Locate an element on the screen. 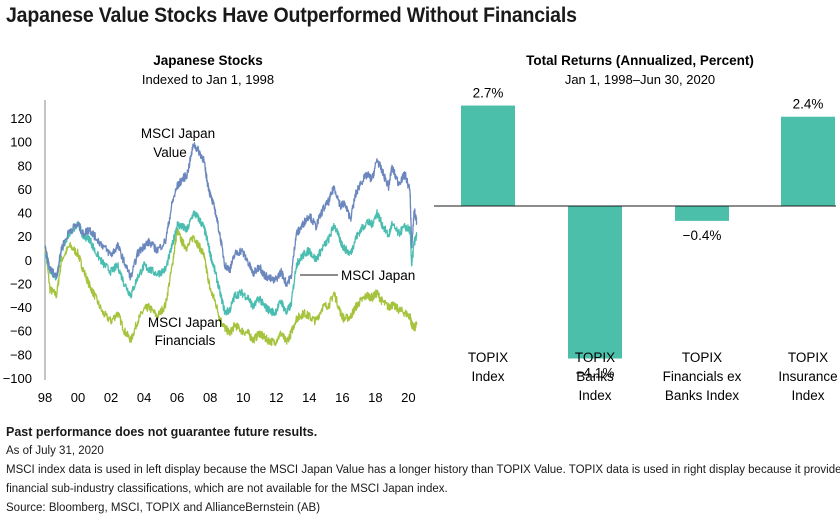  line-chart-y-ticks: 120 100 80 60 40 20 0 −20 −40 −60 −80 −100 is located at coordinates (17, 248).